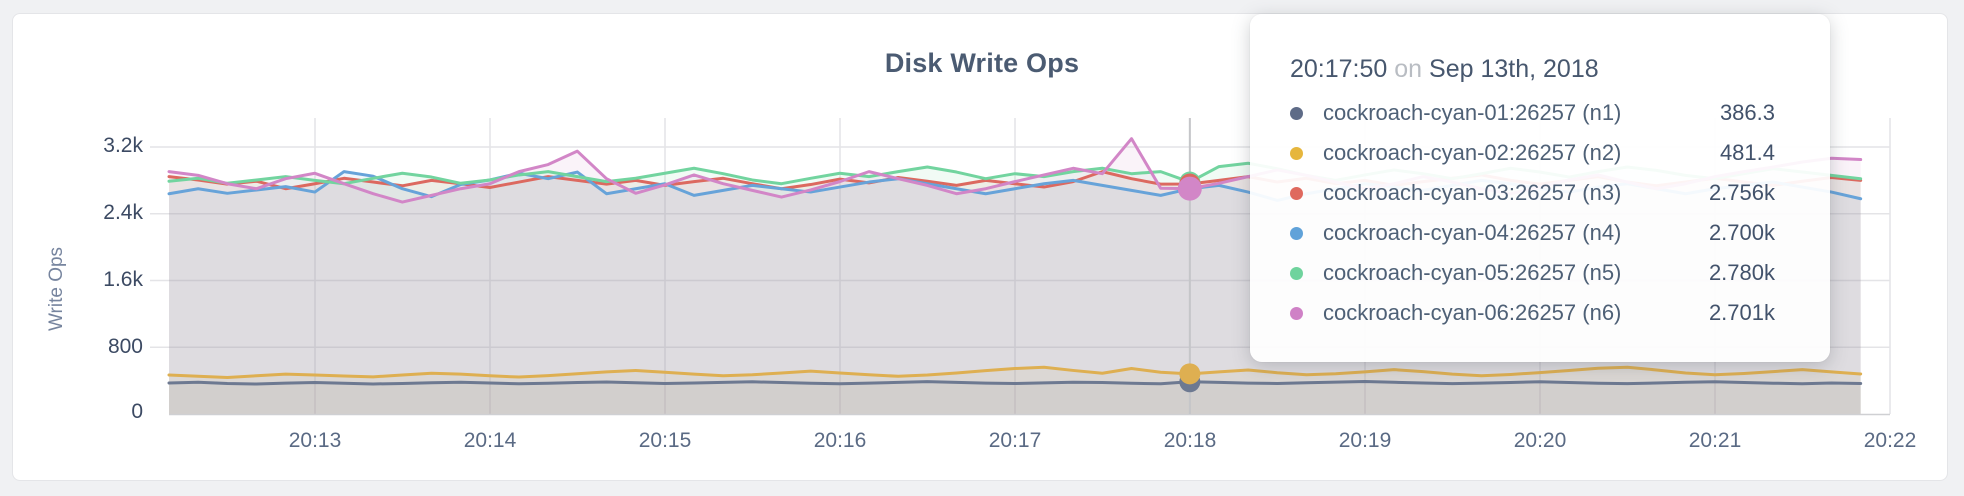 The image size is (1964, 496). Describe the element at coordinates (1715, 440) in the screenshot. I see `x-axis-tick: 20:21` at that location.